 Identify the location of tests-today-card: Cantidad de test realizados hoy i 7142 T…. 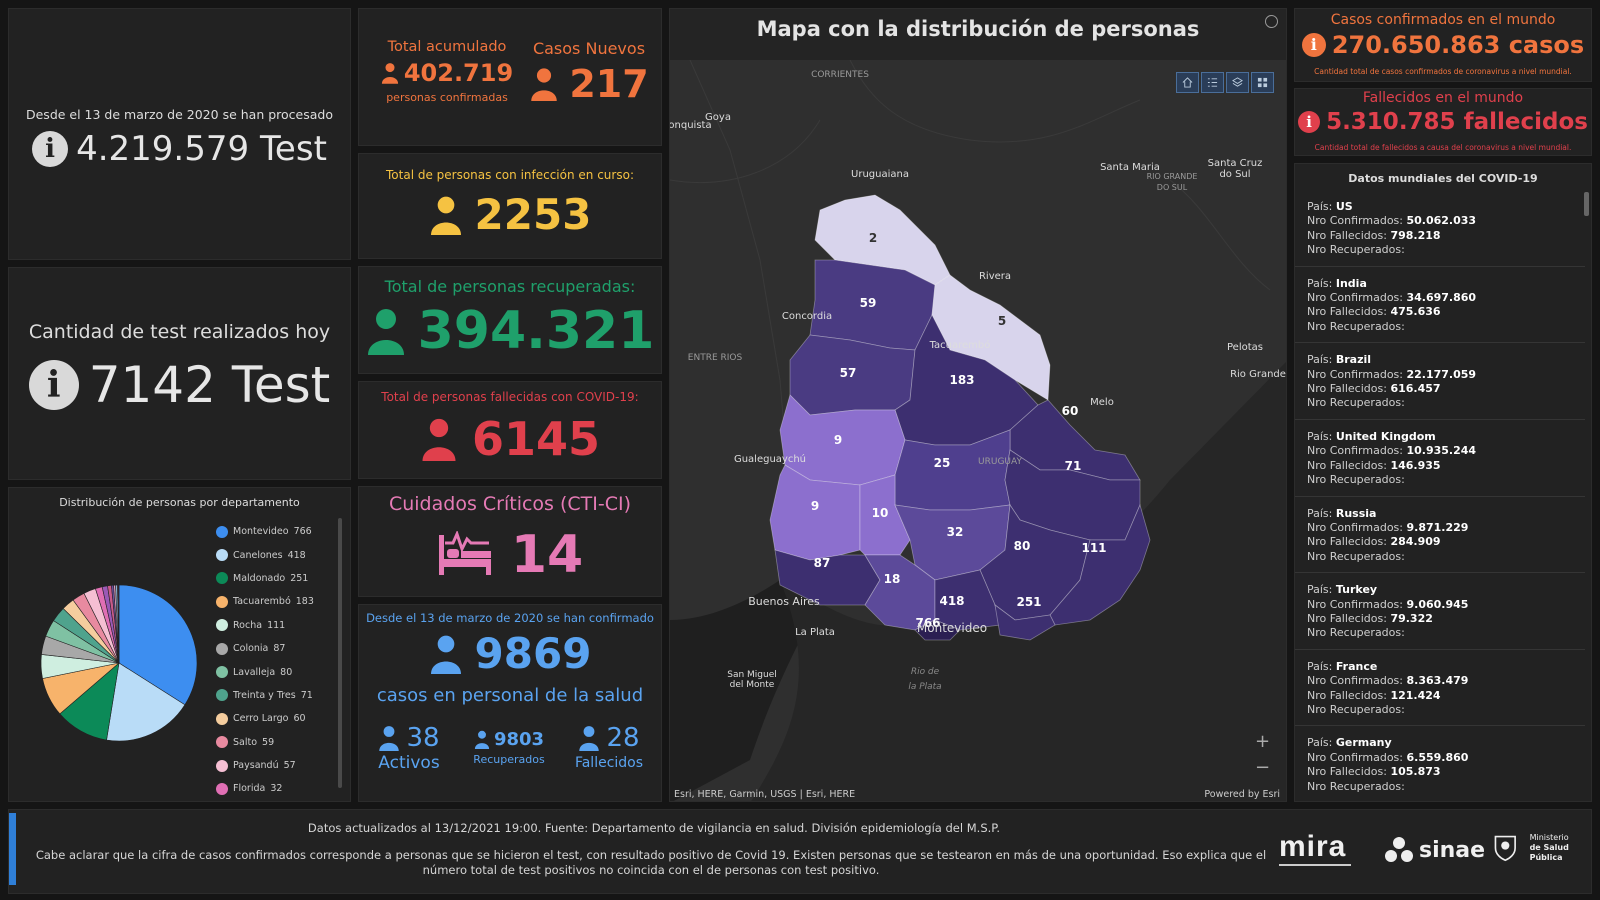
(179, 373).